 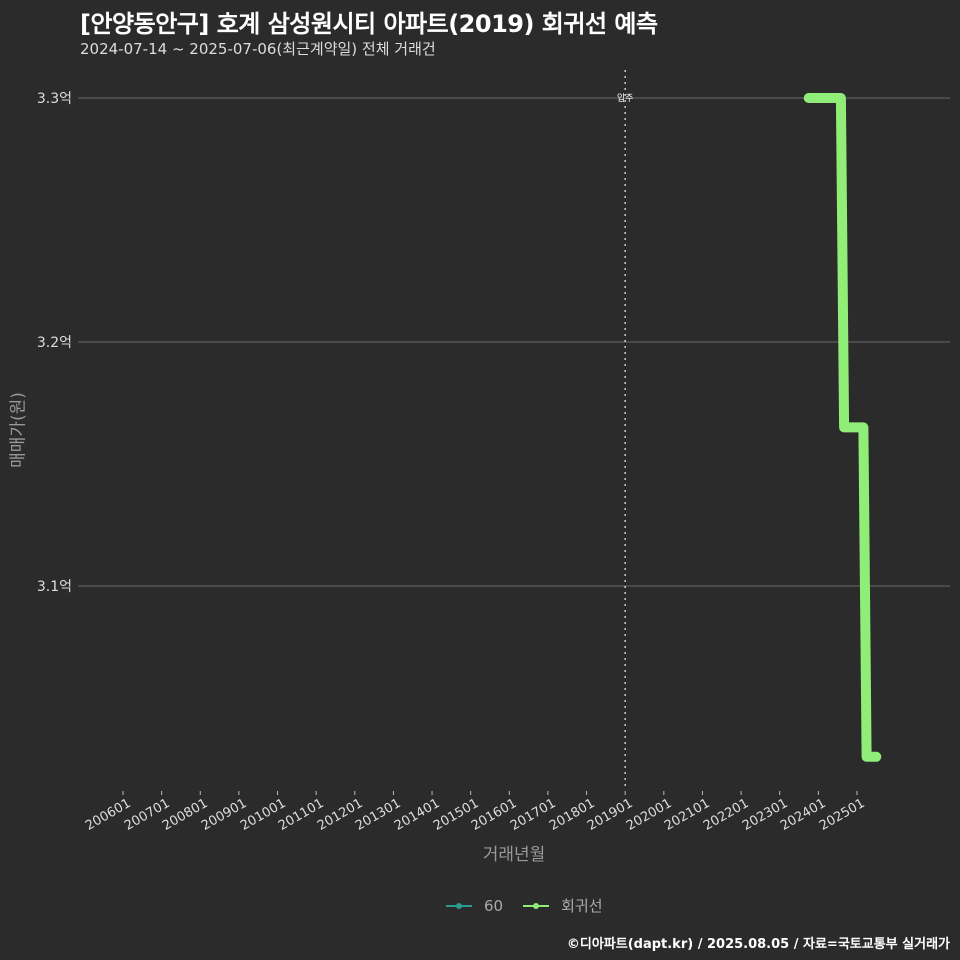 I want to click on legend-key-60-icon, so click(x=459, y=905).